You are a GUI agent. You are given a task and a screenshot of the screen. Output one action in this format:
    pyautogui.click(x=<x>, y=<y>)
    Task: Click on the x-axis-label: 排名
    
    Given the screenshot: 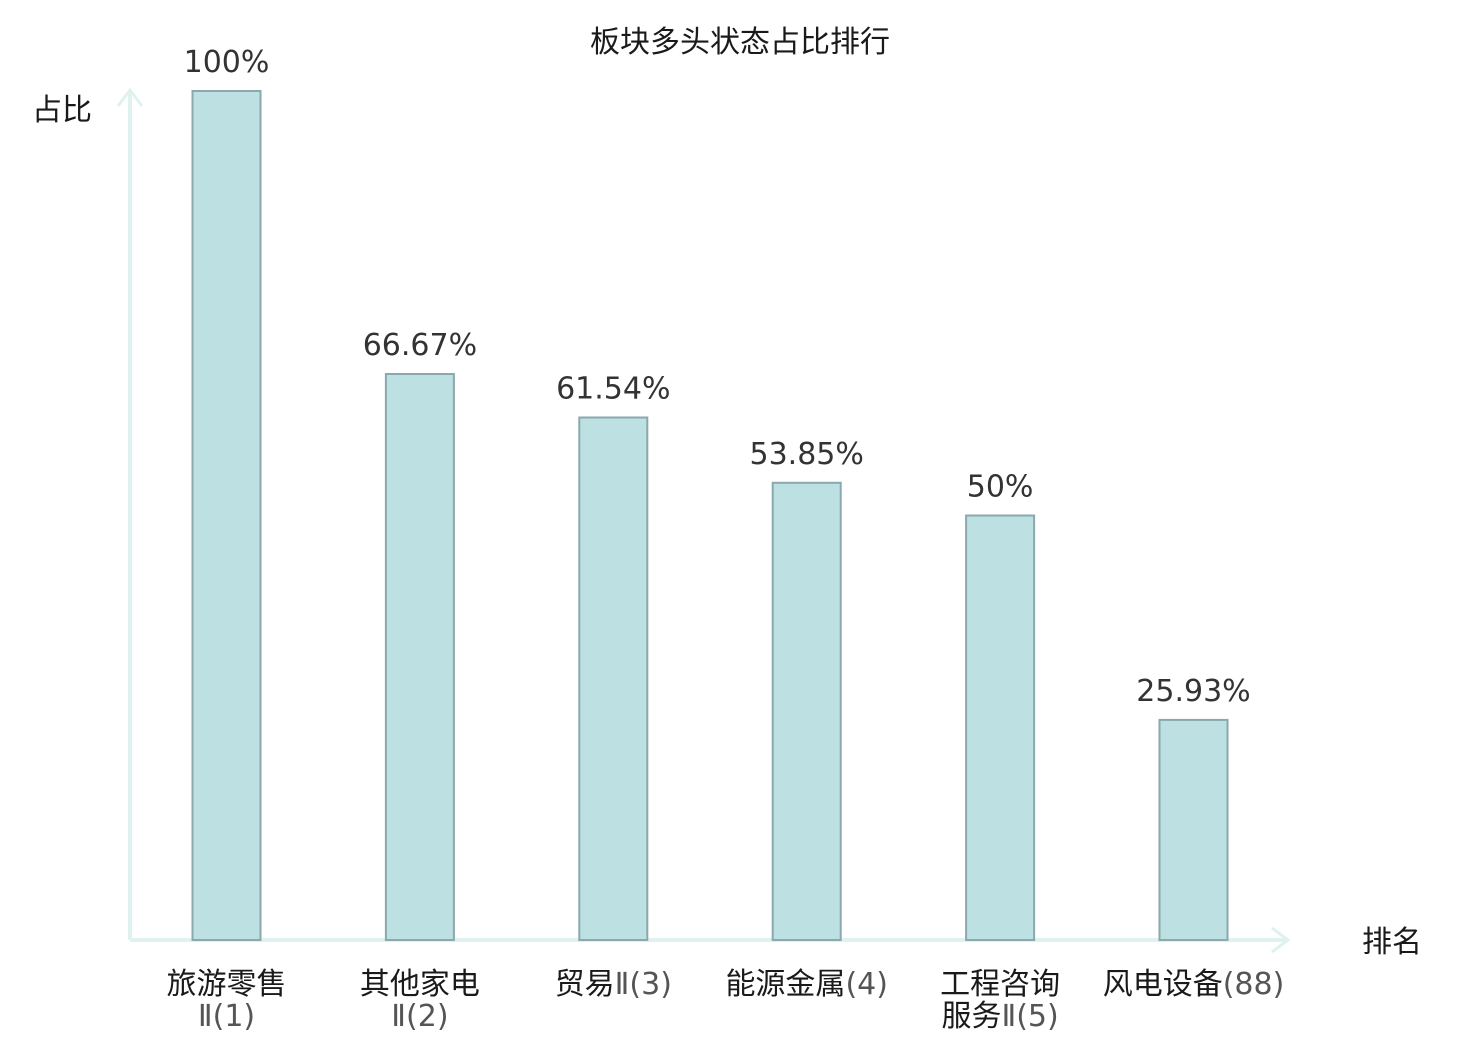 What is the action you would take?
    pyautogui.click(x=1392, y=942)
    